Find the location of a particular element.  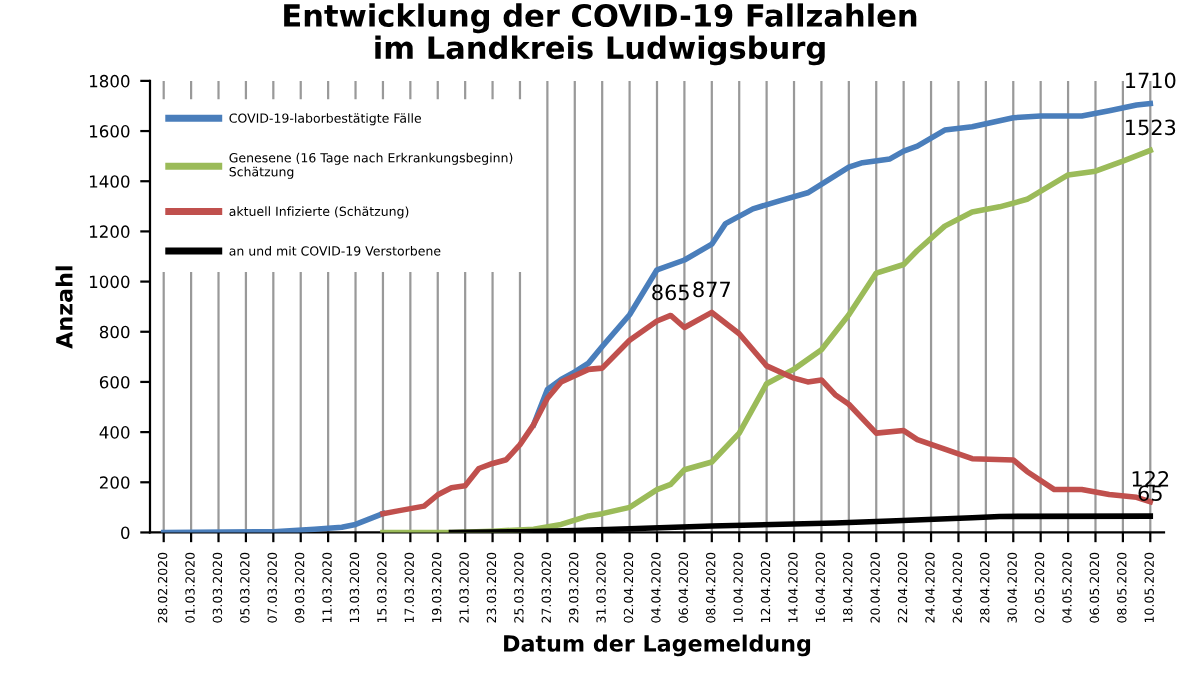

annotation: 65 is located at coordinates (1150, 493).